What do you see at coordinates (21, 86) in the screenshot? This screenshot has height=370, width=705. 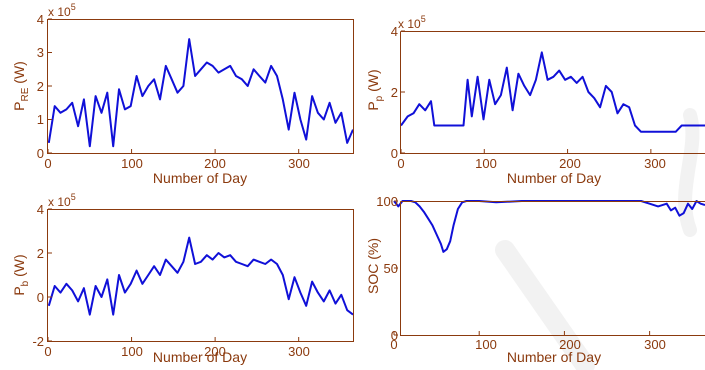 I see `y-axis-label: PRE (W)` at bounding box center [21, 86].